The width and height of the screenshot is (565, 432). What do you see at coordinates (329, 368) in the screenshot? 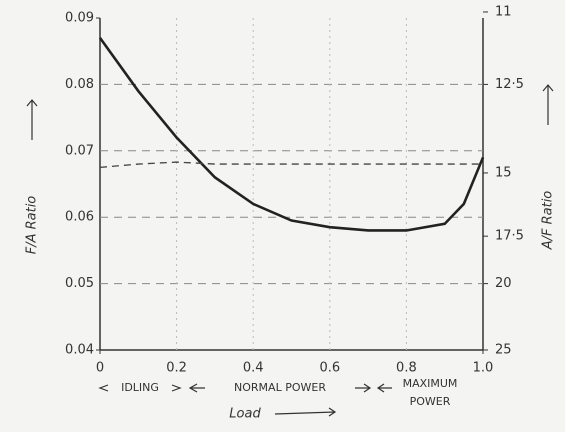
I see `x-tick-label: 0.6` at bounding box center [329, 368].